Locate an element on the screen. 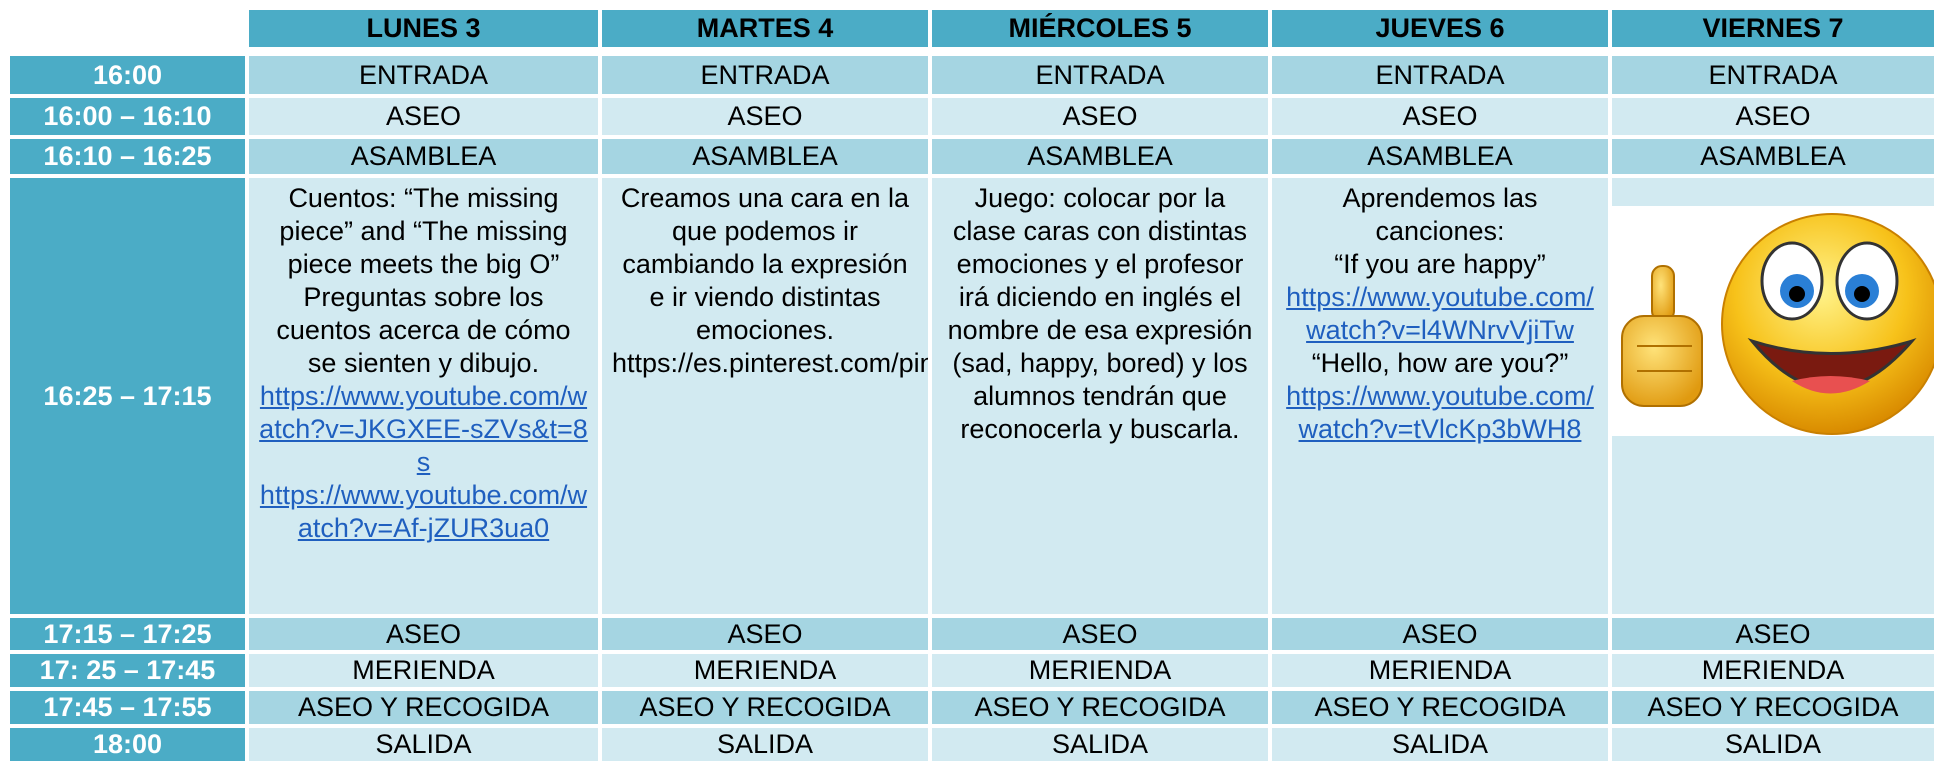 The height and width of the screenshot is (762, 1937). time-cell: 17:45 – 17:55 is located at coordinates (127, 707).